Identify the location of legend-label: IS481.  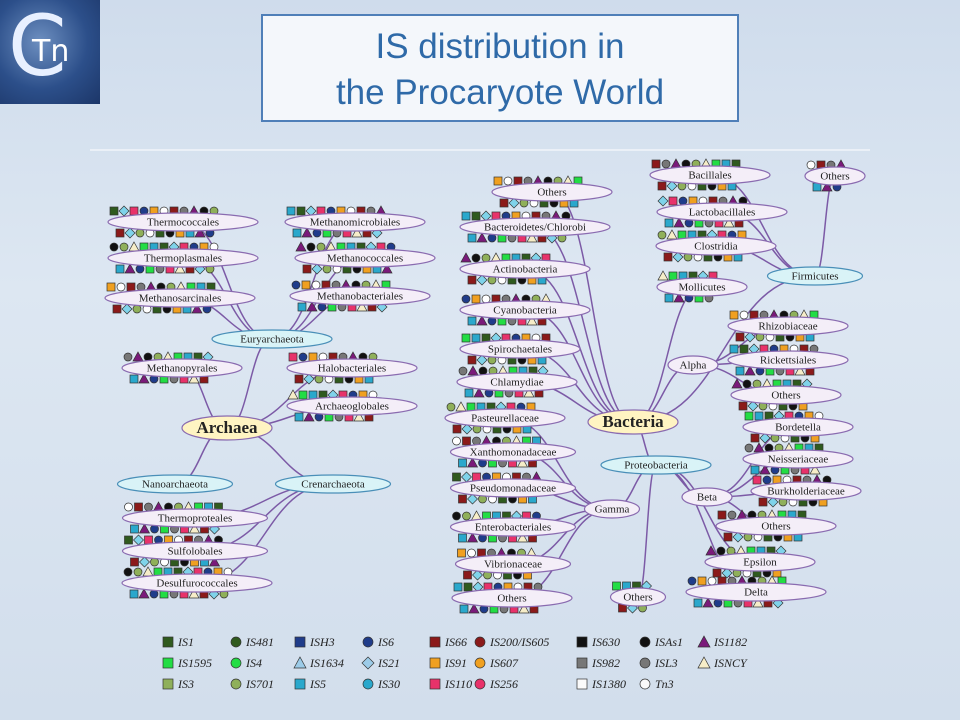
(259, 642).